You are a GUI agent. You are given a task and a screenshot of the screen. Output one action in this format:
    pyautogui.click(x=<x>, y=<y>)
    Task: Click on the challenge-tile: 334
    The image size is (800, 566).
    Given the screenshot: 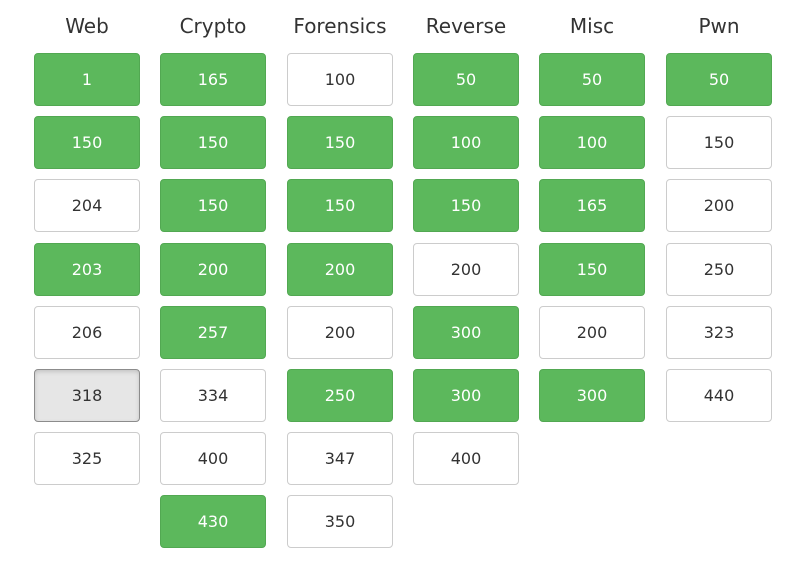 What is the action you would take?
    pyautogui.click(x=213, y=395)
    